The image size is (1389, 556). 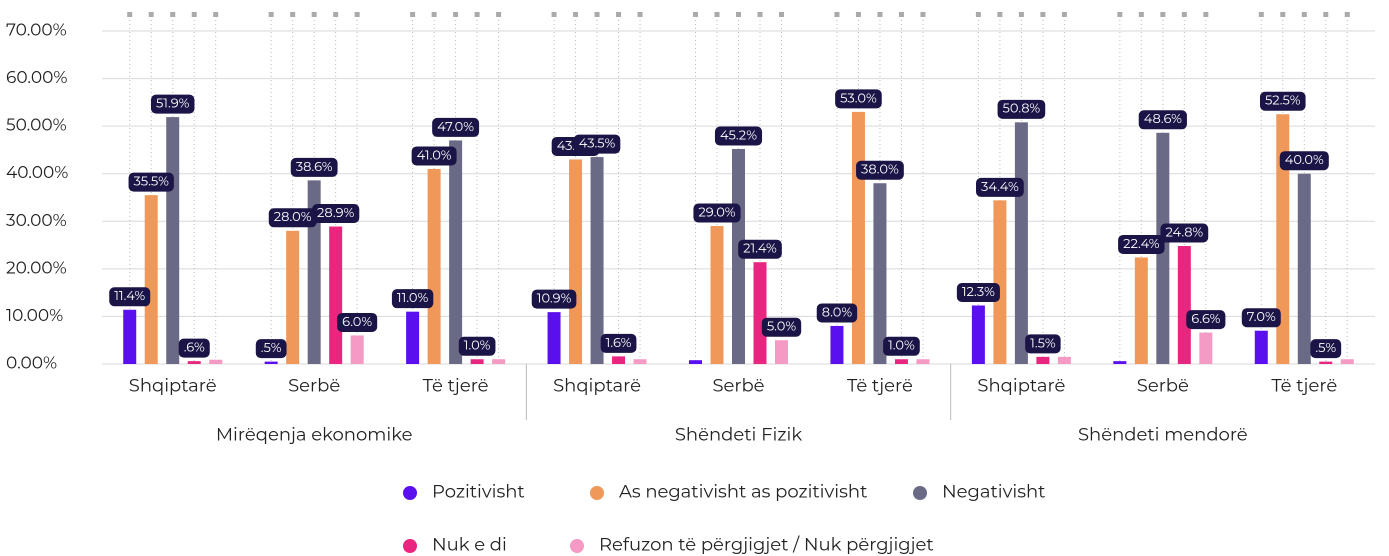 What do you see at coordinates (993, 492) in the screenshot?
I see `legend-label: Negativisht` at bounding box center [993, 492].